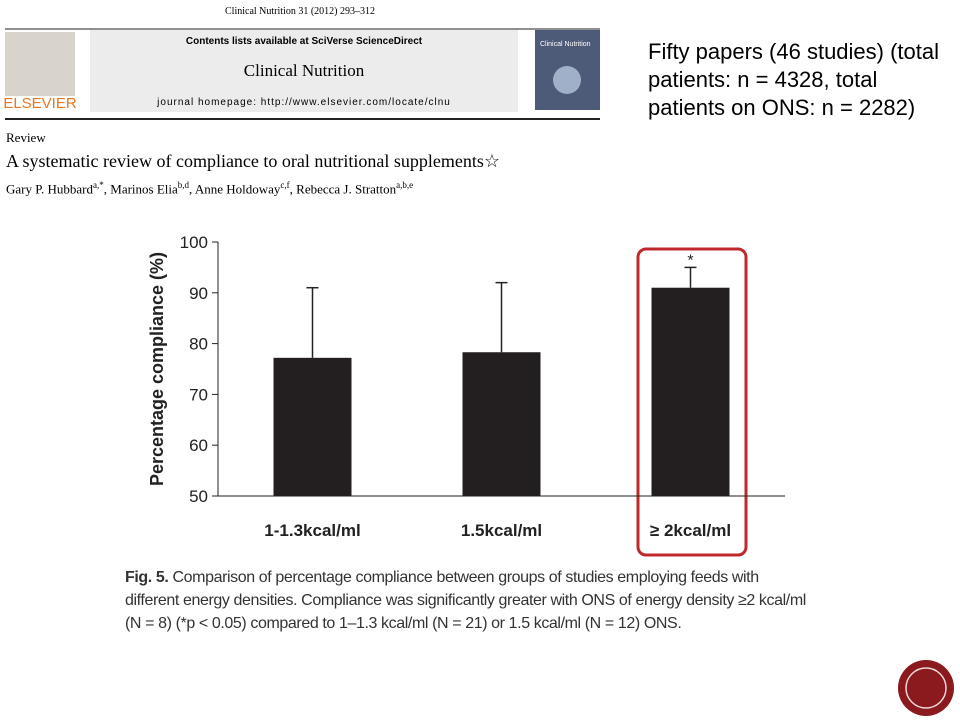  I want to click on significance-mark: *, so click(690, 260).